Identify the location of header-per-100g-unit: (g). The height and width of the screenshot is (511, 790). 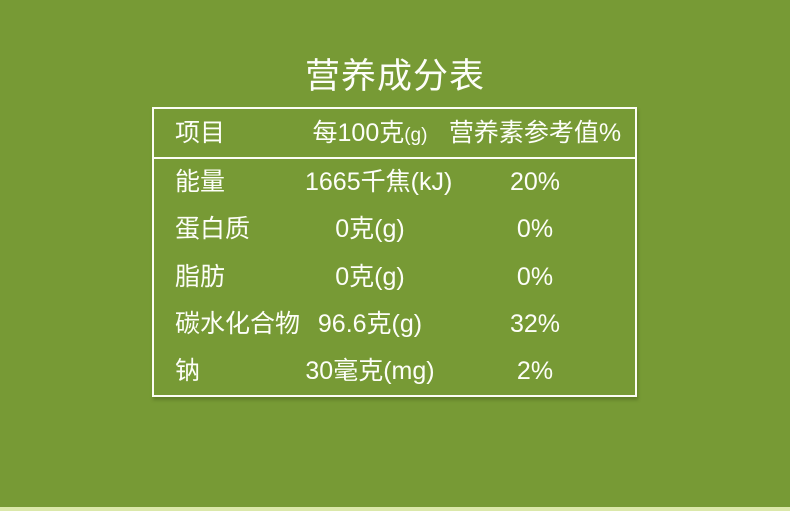
(416, 135).